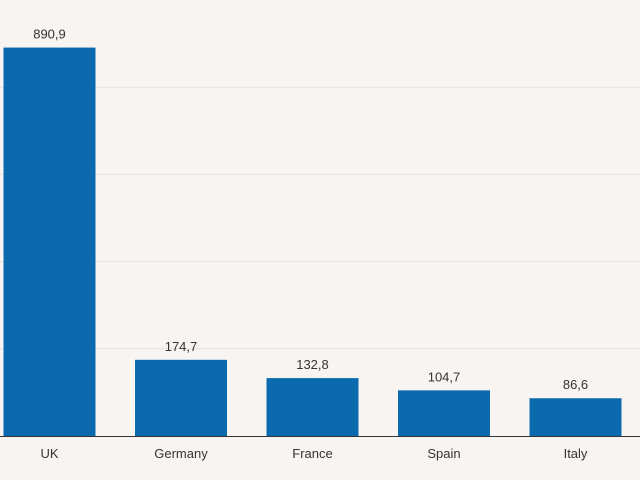  What do you see at coordinates (181, 453) in the screenshot?
I see `category-label-germany: Germany` at bounding box center [181, 453].